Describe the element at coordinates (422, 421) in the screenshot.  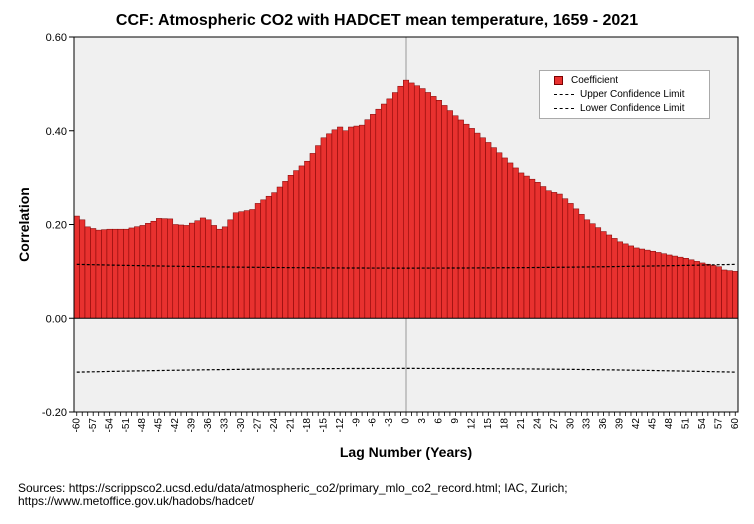
I see `x-tick-label: 3` at that location.